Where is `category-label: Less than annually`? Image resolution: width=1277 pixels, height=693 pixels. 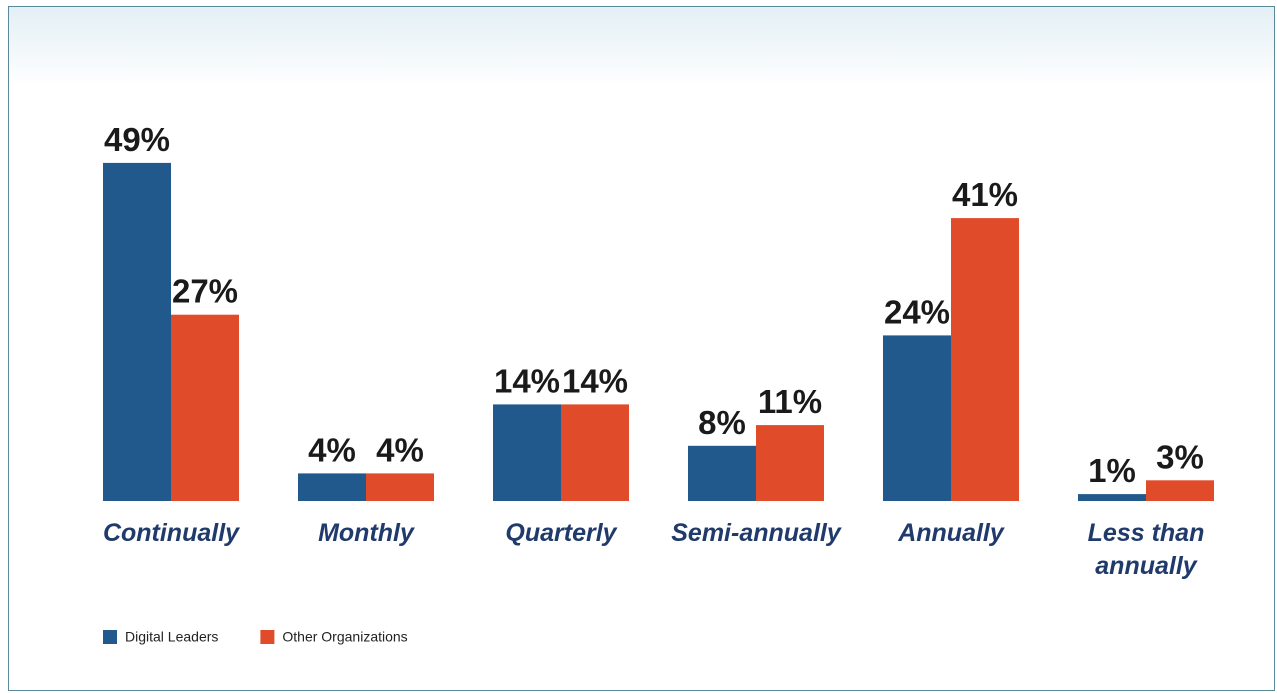 category-label: Less than annually is located at coordinates (1146, 549).